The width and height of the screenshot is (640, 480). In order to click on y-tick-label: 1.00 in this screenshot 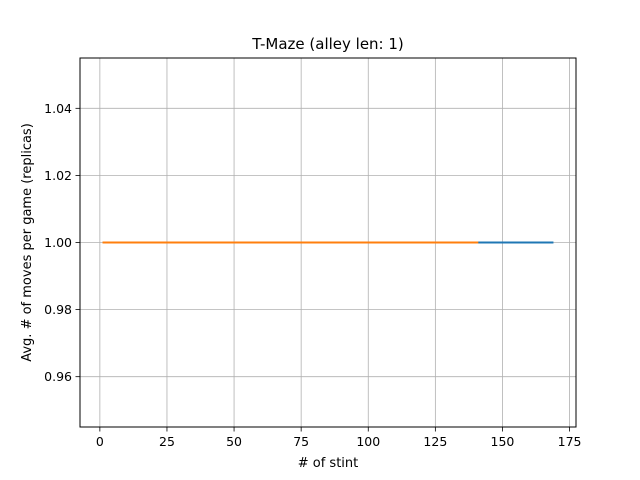, I will do `click(58, 242)`.